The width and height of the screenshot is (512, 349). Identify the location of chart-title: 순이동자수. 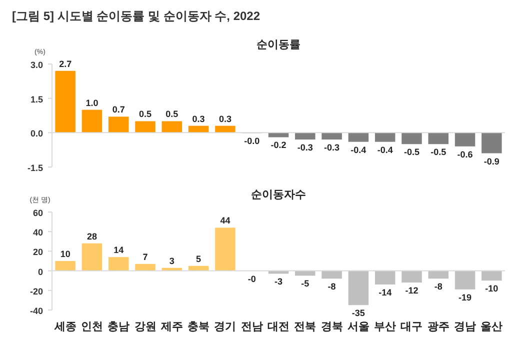
(278, 195).